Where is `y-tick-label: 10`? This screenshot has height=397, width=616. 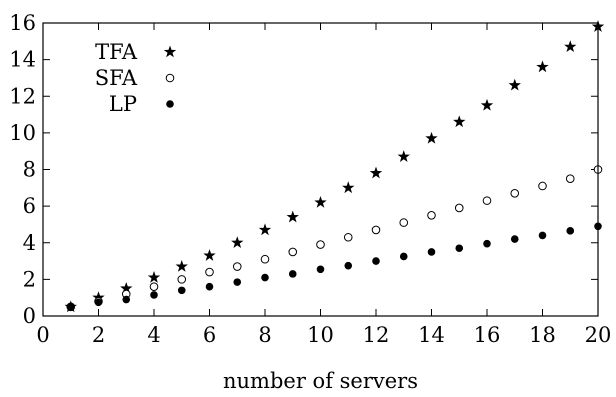 y-tick-label: 10 is located at coordinates (22, 133).